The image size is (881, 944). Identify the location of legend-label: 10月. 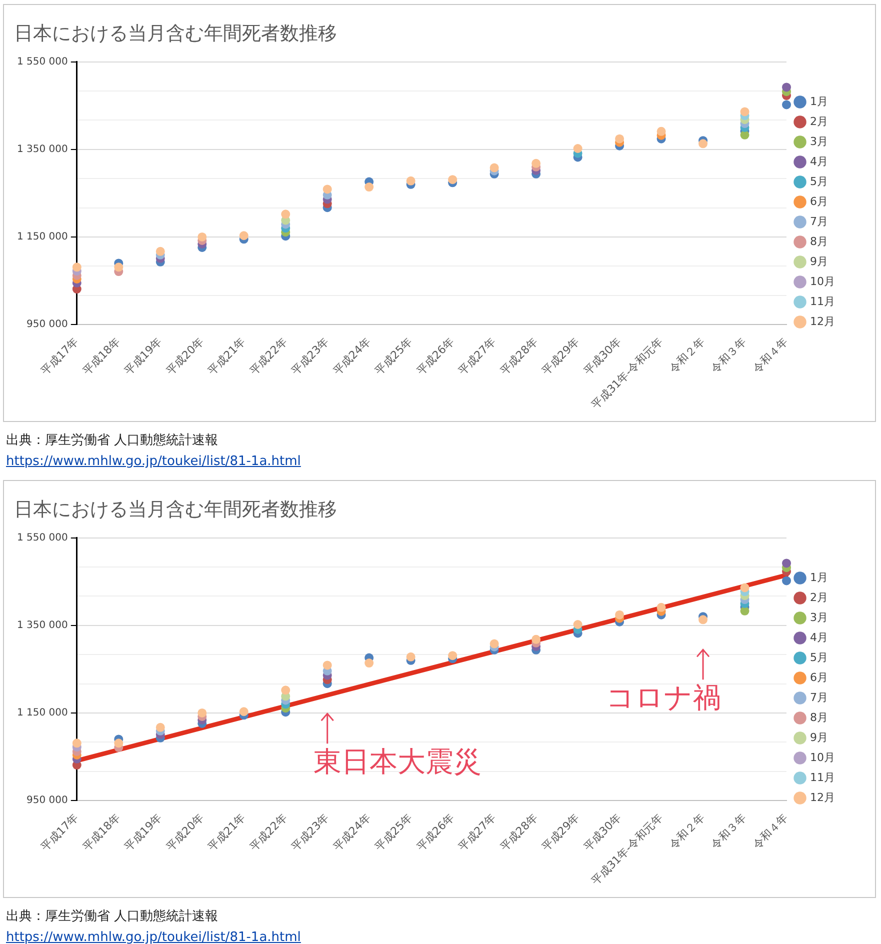
(823, 757).